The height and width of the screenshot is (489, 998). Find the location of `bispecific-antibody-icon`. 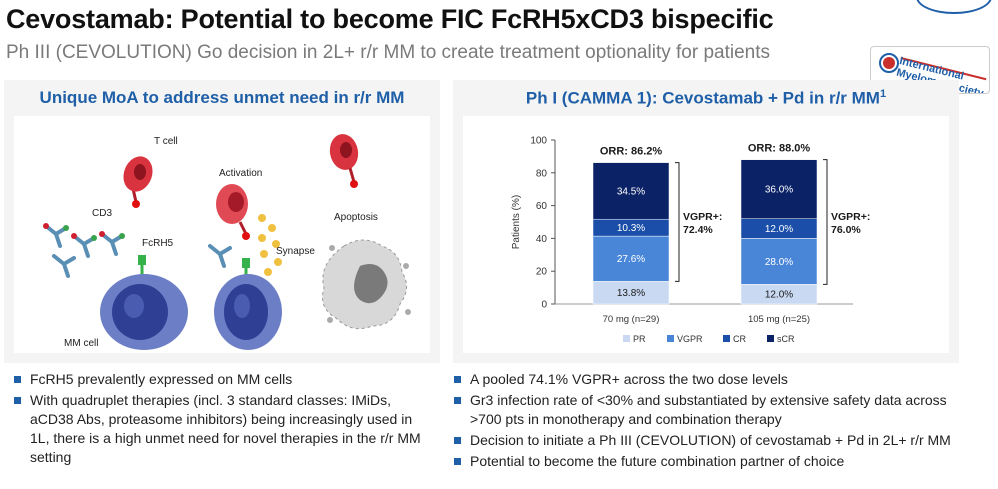

bispecific-antibody-icon is located at coordinates (84, 251).